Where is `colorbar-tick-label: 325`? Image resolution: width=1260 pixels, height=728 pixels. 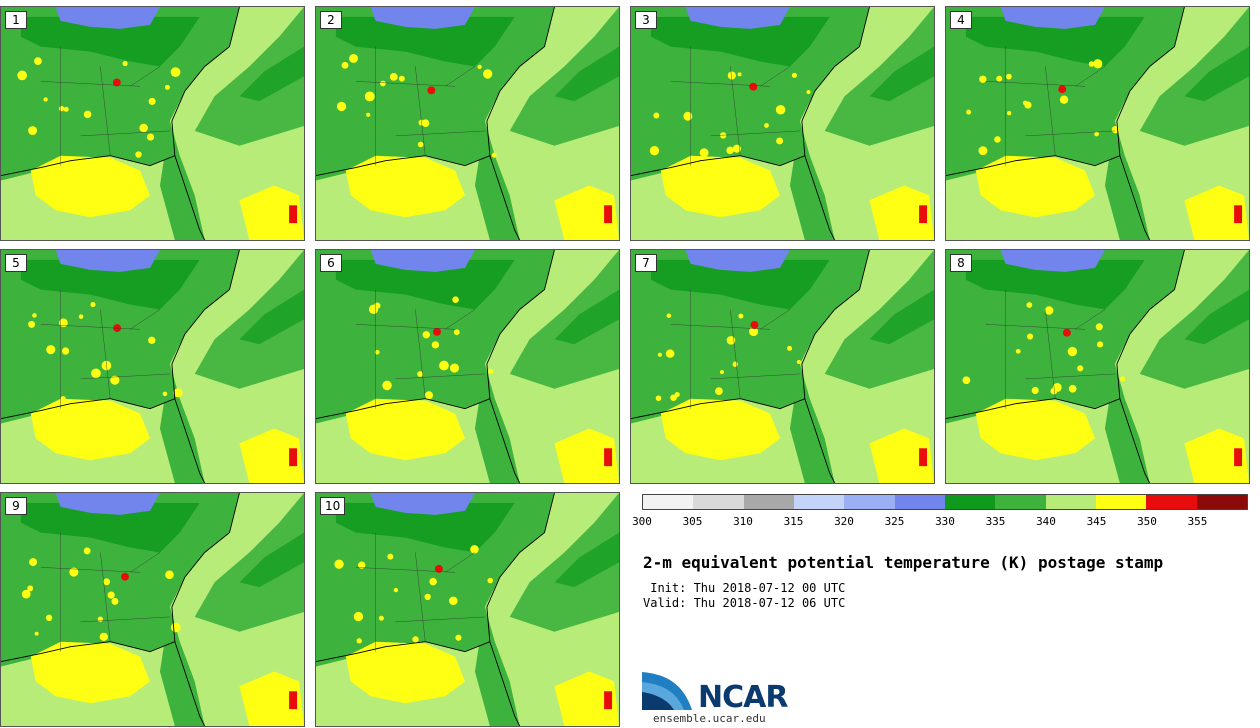
colorbar-tick-label: 325 is located at coordinates (894, 521).